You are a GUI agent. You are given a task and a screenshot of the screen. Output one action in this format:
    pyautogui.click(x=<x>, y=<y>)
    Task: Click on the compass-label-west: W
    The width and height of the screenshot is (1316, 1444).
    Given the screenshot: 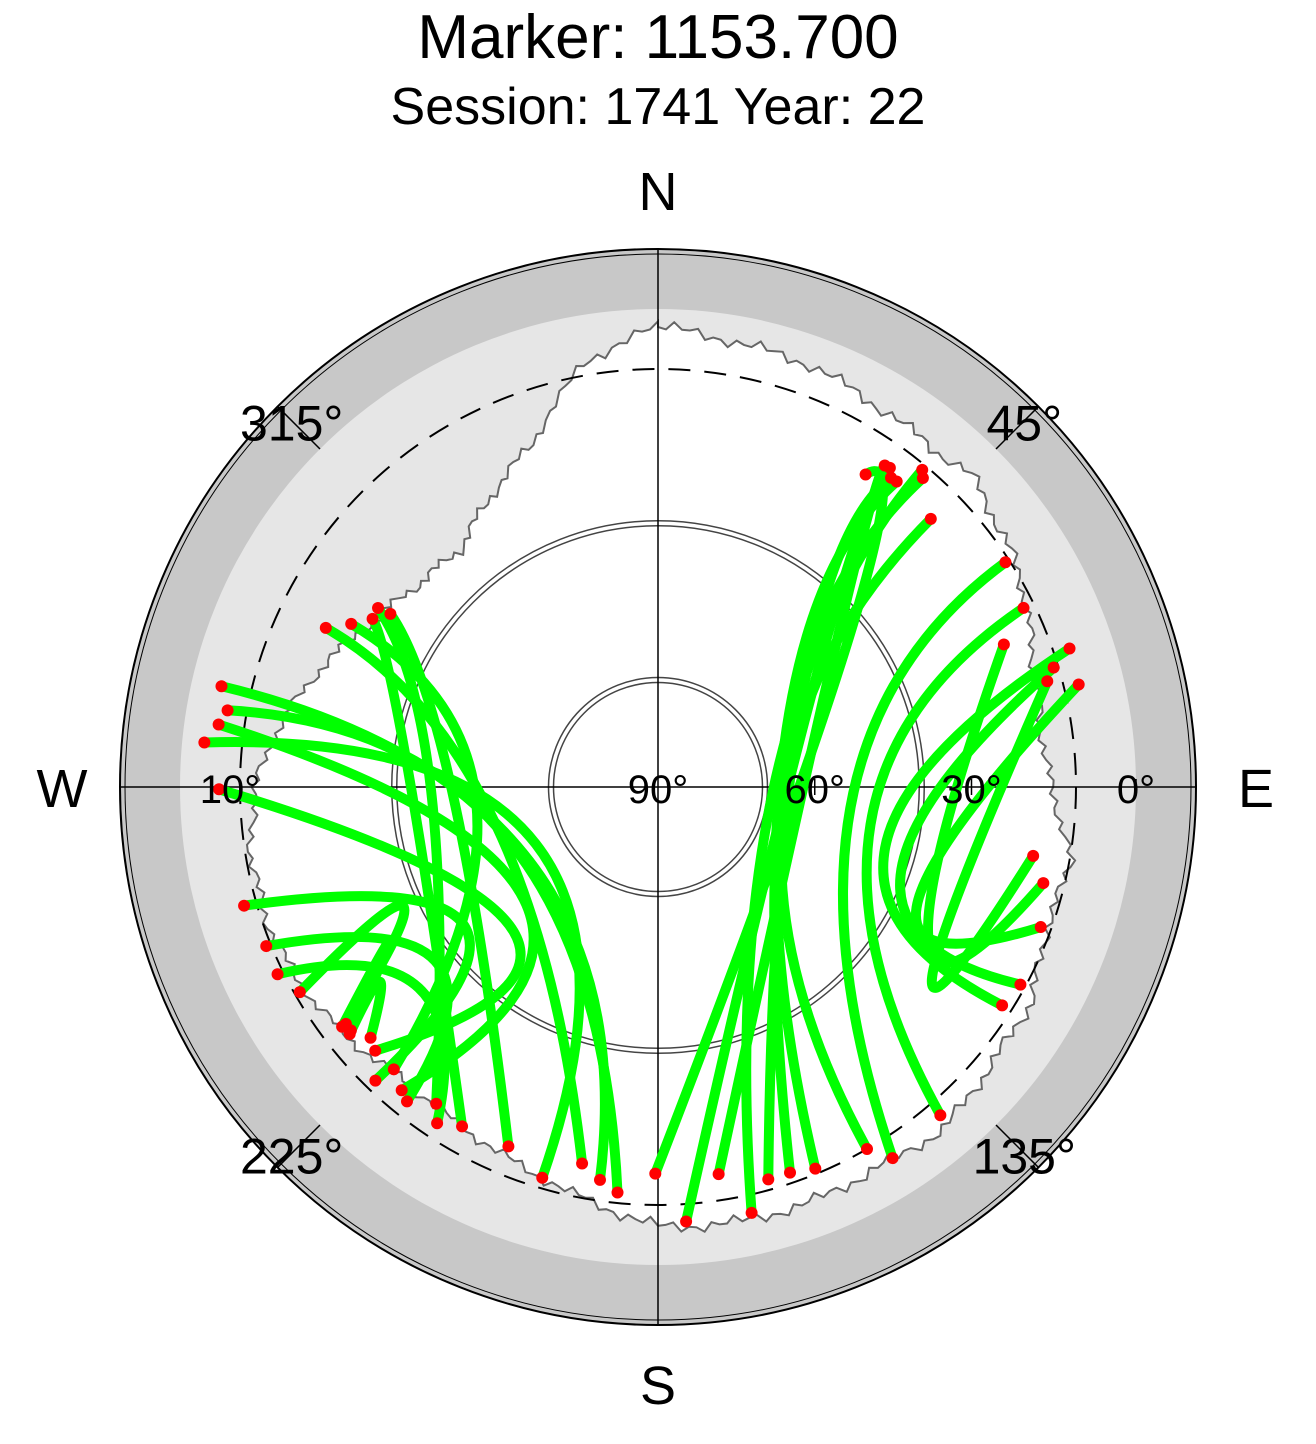 What is the action you would take?
    pyautogui.click(x=62, y=789)
    